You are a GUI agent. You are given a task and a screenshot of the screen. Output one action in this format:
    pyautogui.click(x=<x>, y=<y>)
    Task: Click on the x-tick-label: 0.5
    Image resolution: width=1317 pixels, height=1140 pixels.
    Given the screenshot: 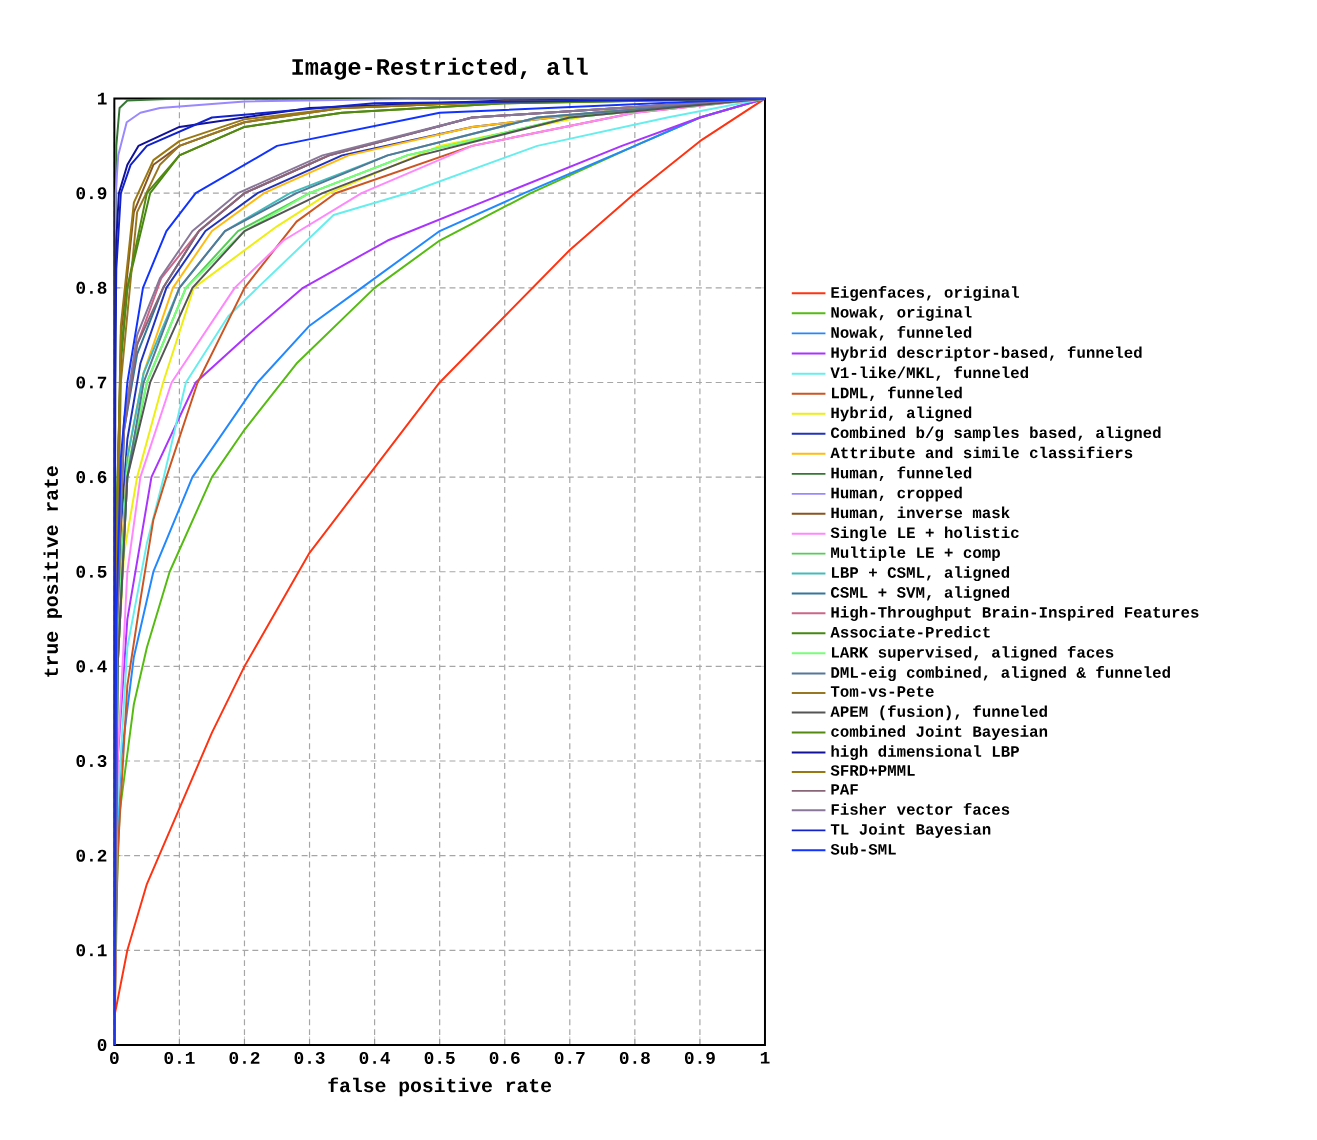 What is the action you would take?
    pyautogui.click(x=439, y=1058)
    